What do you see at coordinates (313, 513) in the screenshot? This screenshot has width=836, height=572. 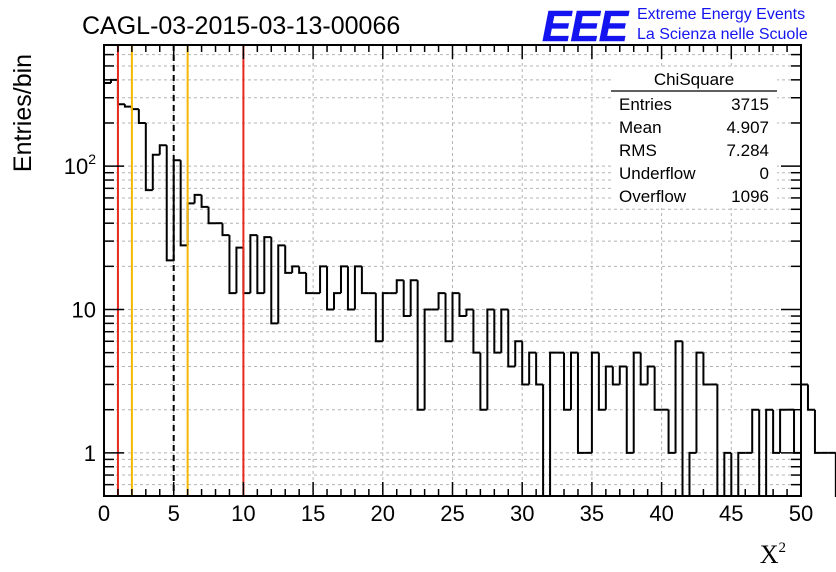 I see `x-tick-label: 15` at bounding box center [313, 513].